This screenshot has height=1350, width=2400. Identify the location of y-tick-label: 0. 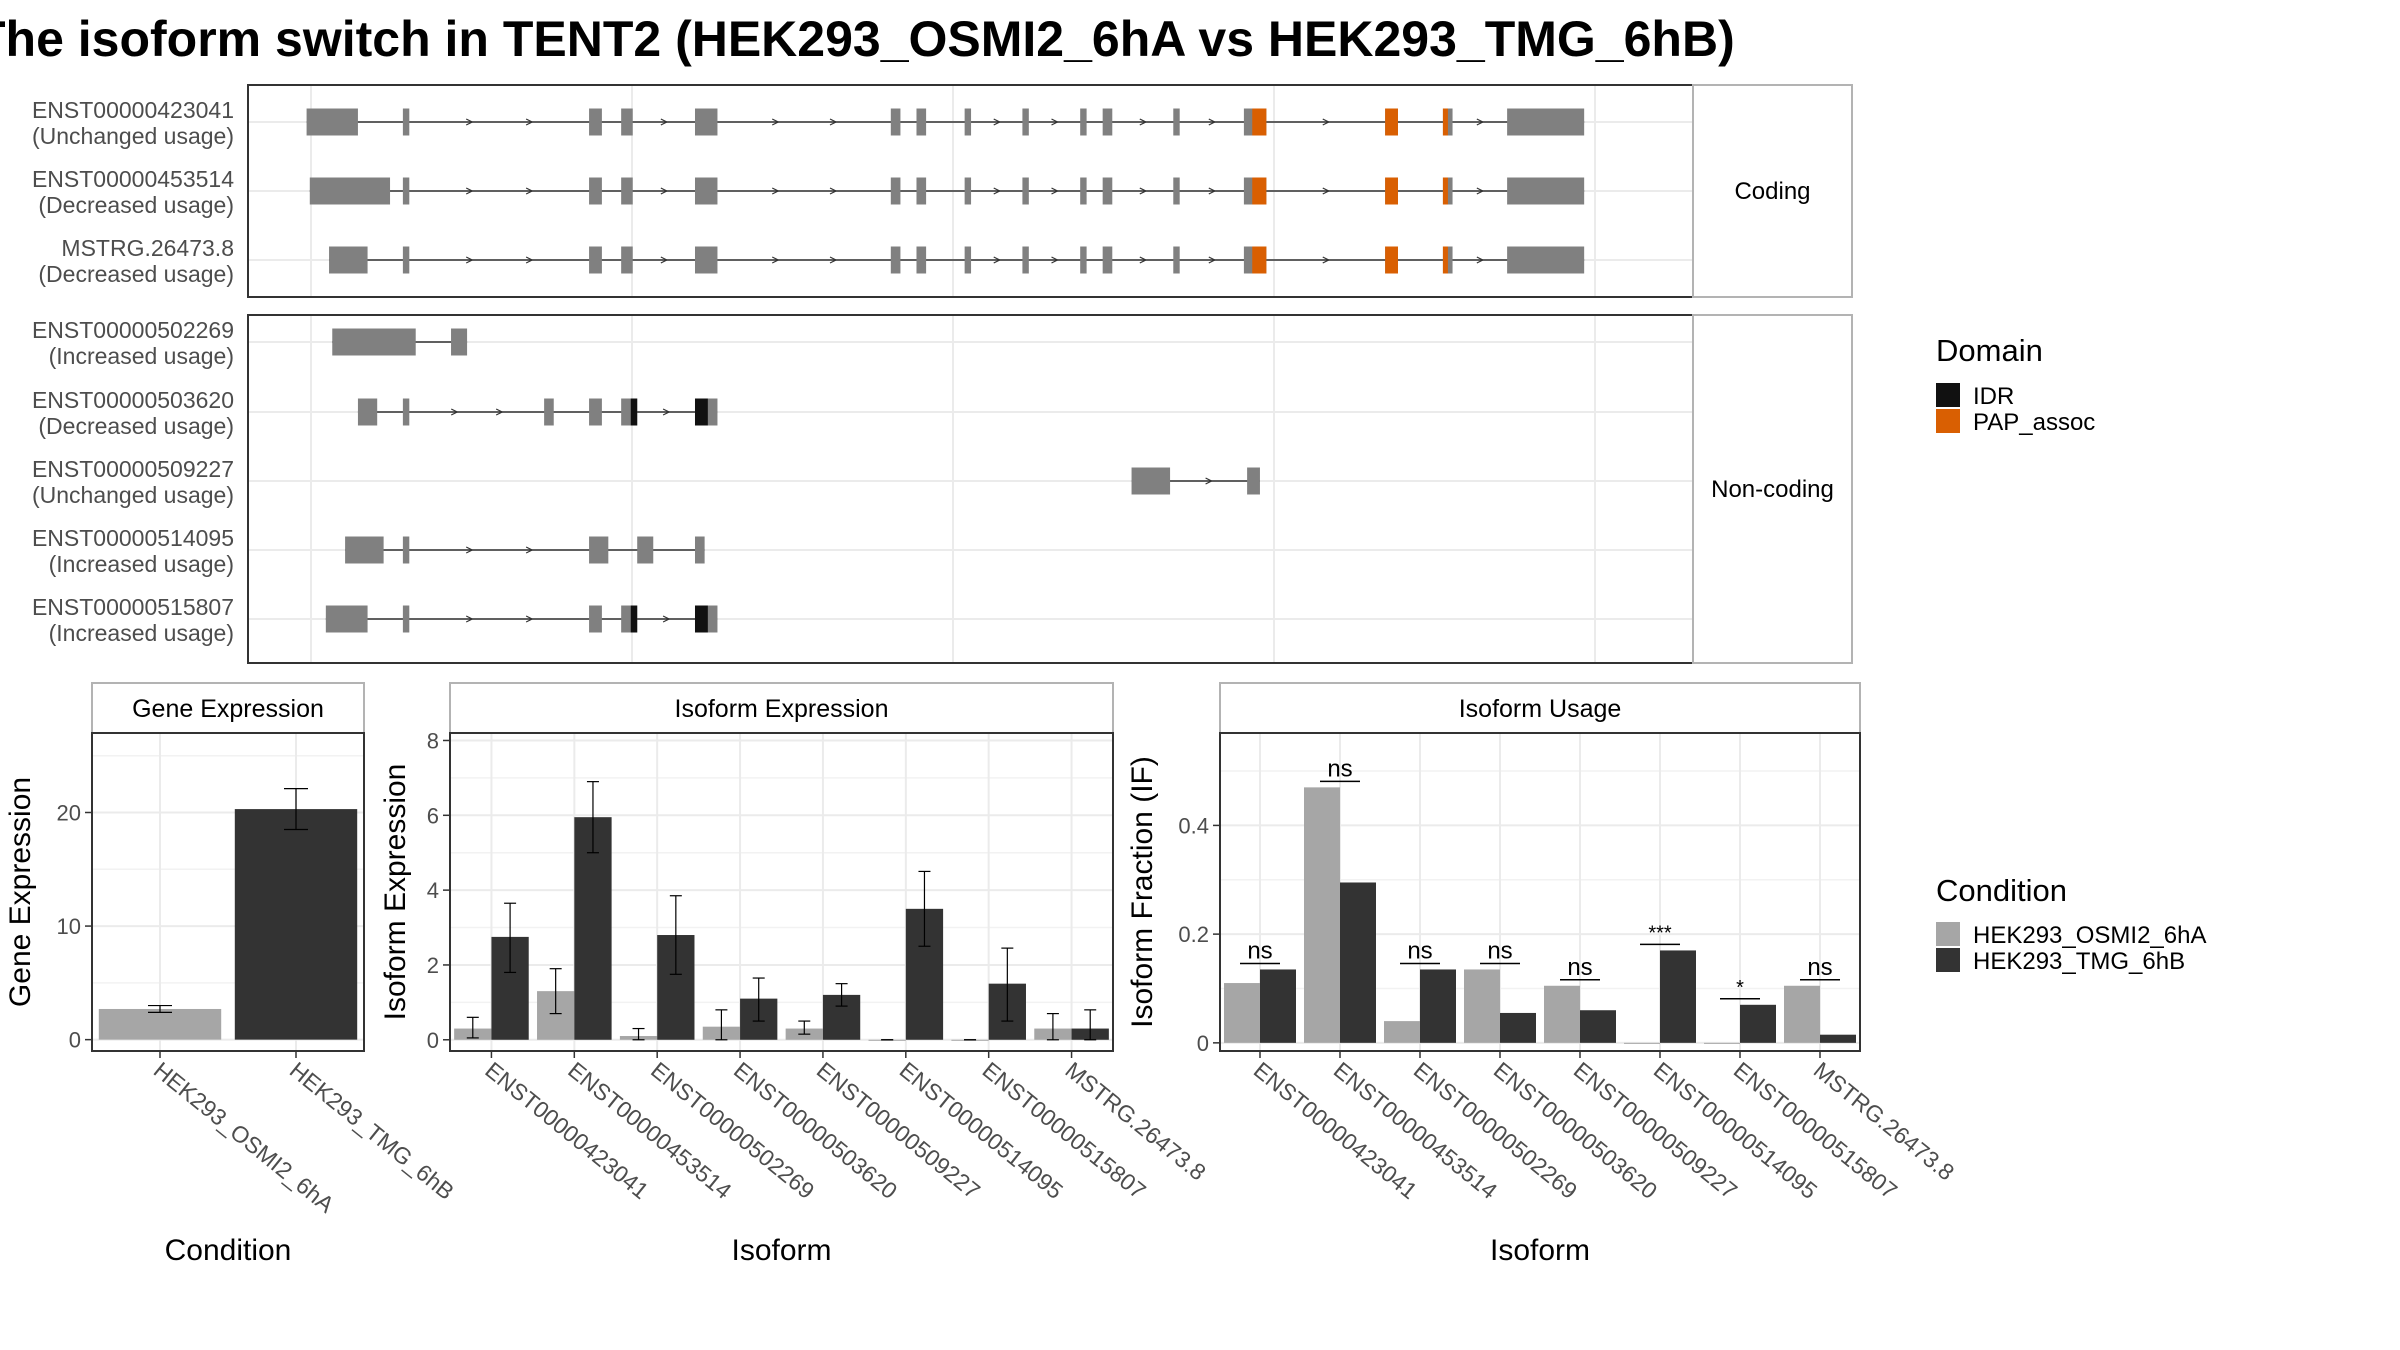
(1203, 1043).